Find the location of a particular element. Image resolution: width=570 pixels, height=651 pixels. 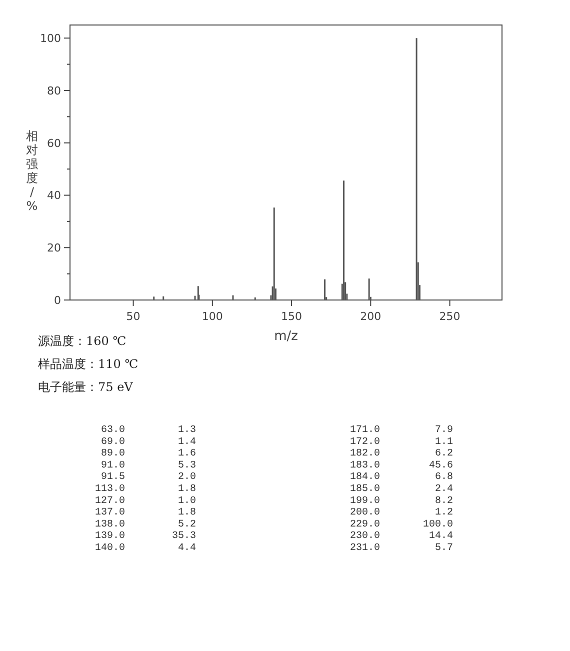

y-tick-label: 100 is located at coordinates (50, 39).